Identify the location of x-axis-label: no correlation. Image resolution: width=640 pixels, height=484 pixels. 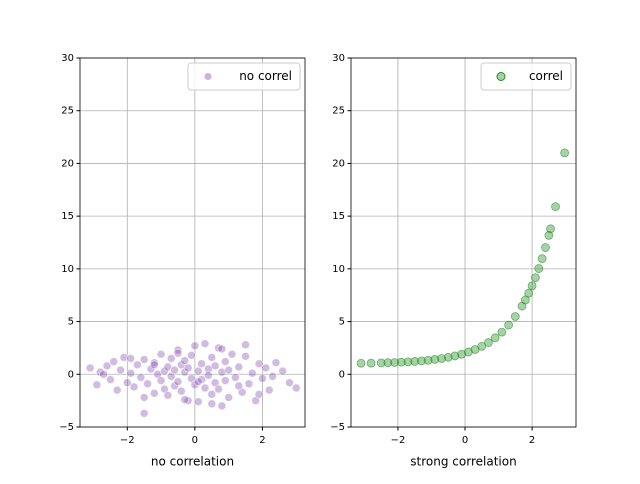
(192, 462).